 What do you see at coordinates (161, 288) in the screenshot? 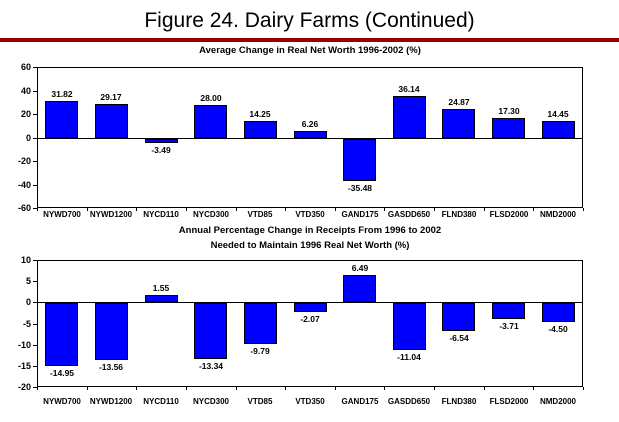
I see `bar-value-label: 1.55` at bounding box center [161, 288].